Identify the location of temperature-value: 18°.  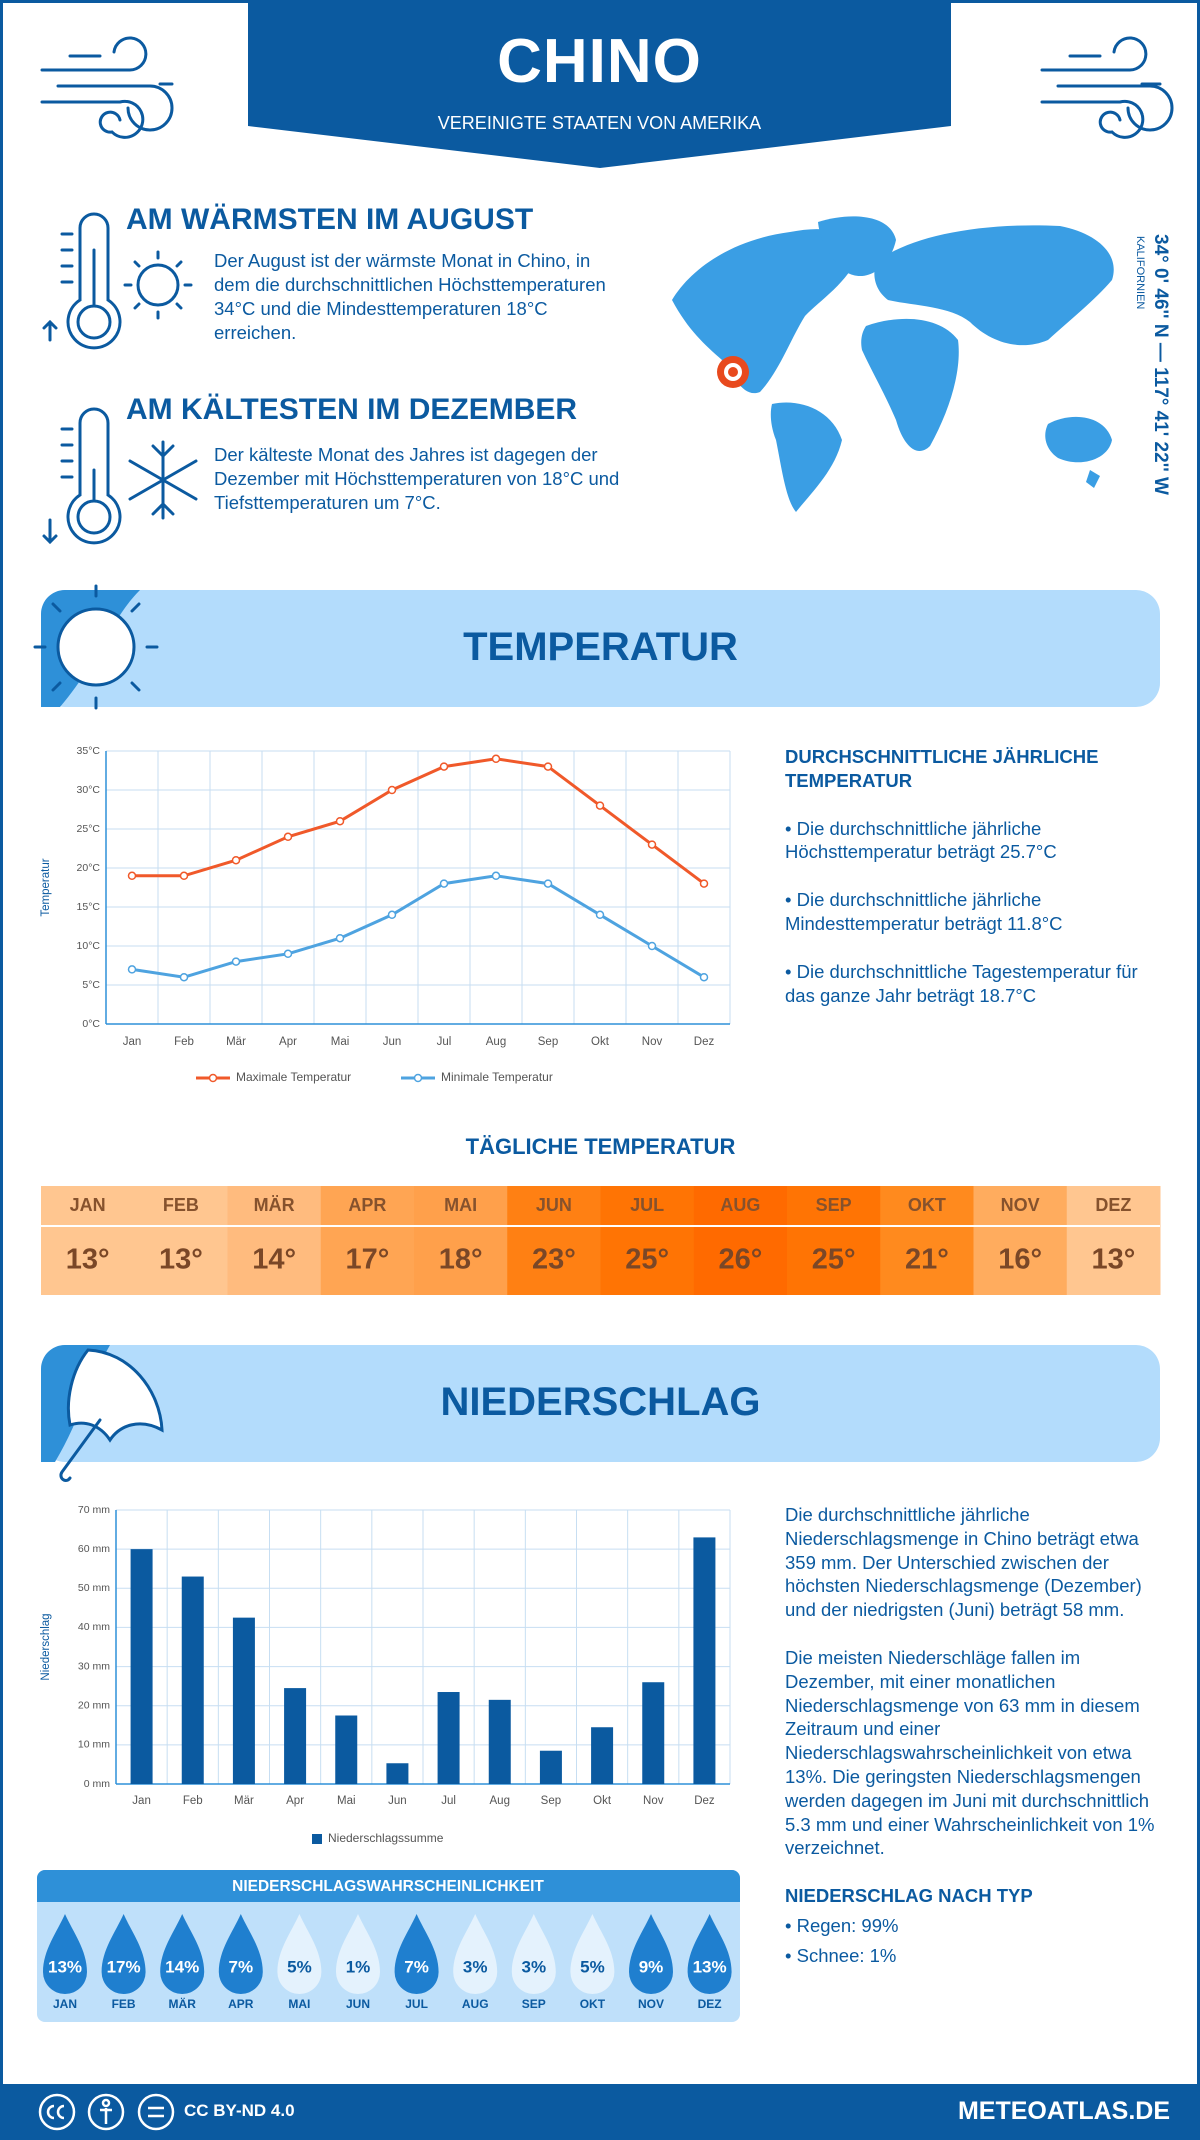
(461, 1260).